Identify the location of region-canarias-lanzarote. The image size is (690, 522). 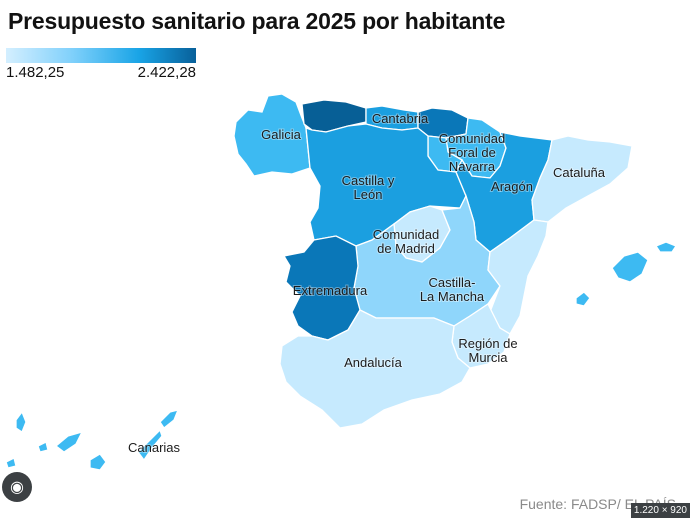
(169, 419).